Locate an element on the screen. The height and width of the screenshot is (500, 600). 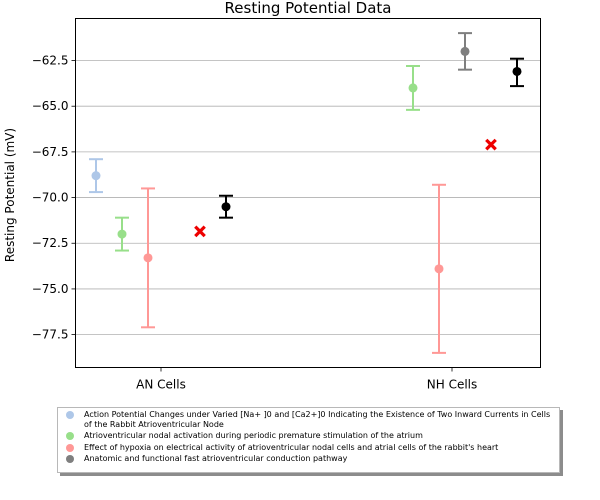
y-tick-label: −72.5 is located at coordinates (50, 243).